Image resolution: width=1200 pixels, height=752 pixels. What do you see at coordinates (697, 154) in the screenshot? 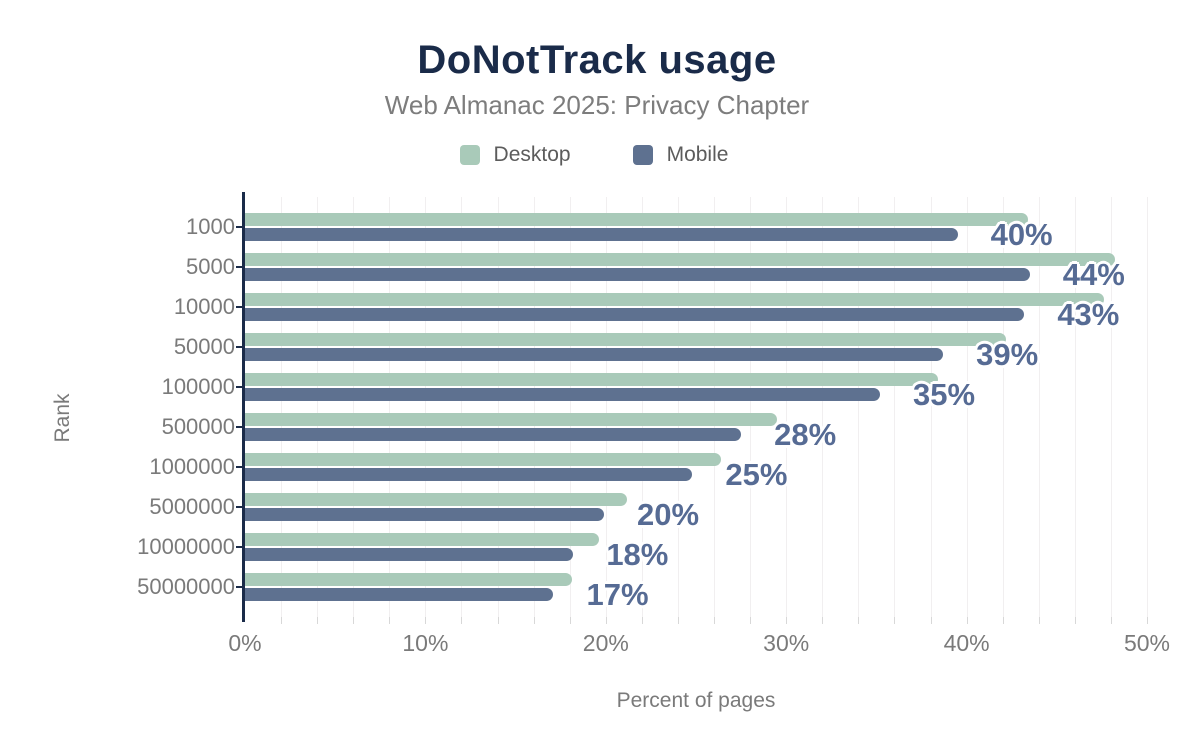
I see `mobile-legend-label: Mobile` at bounding box center [697, 154].